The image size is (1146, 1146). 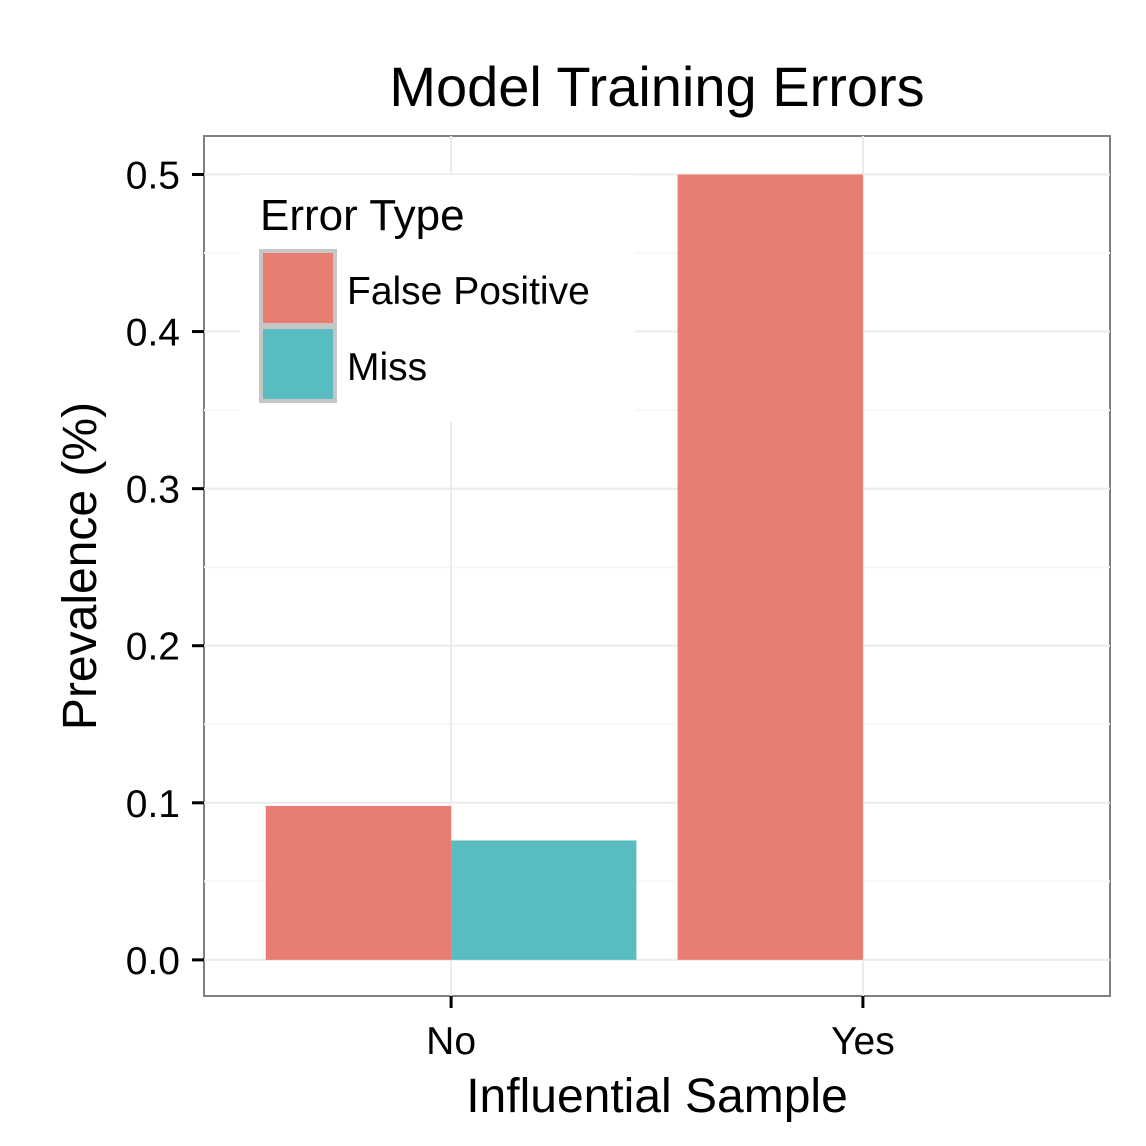 I want to click on bar-false-positive-no, so click(x=358, y=882).